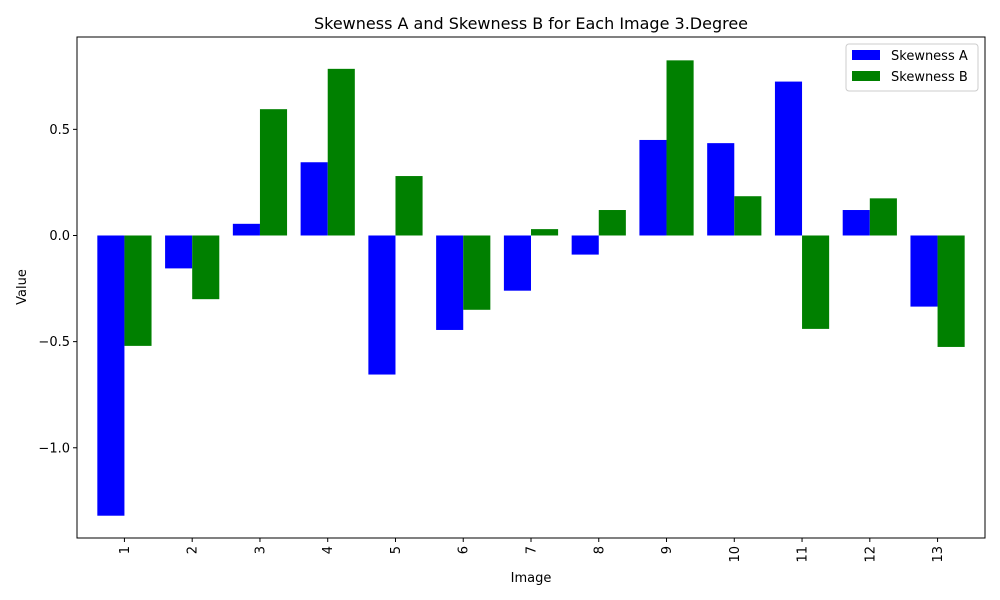 The image size is (1000, 600). I want to click on y-tick-label: 0.0, so click(59, 236).